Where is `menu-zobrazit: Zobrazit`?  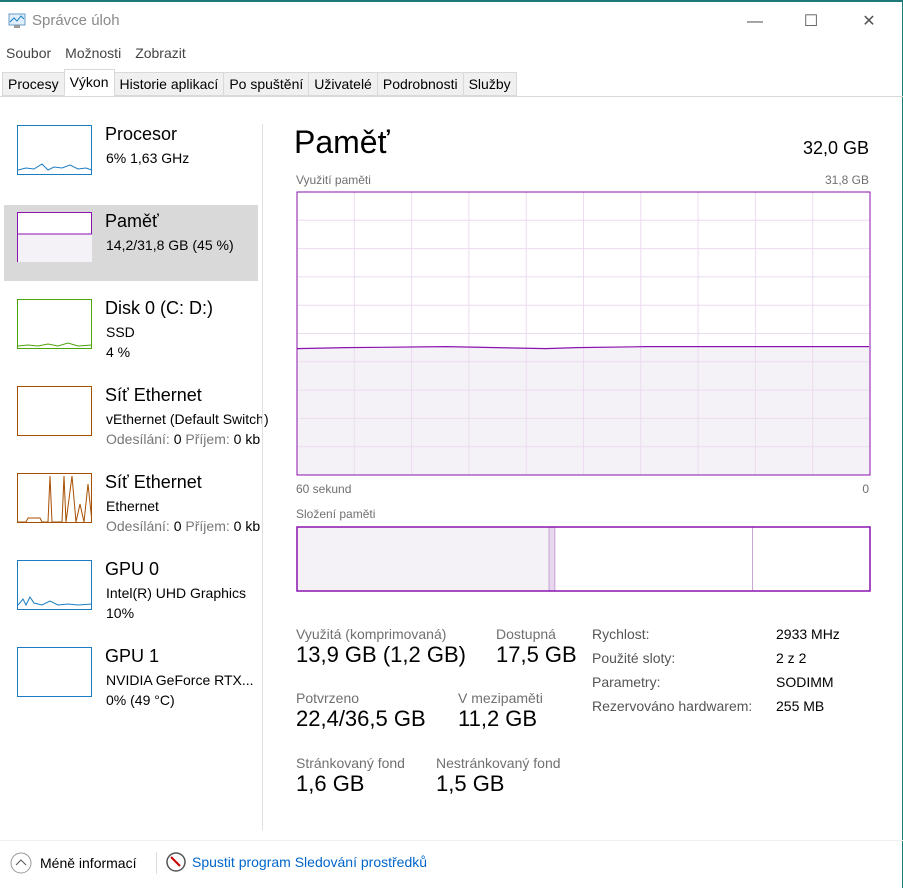 menu-zobrazit: Zobrazit is located at coordinates (160, 53).